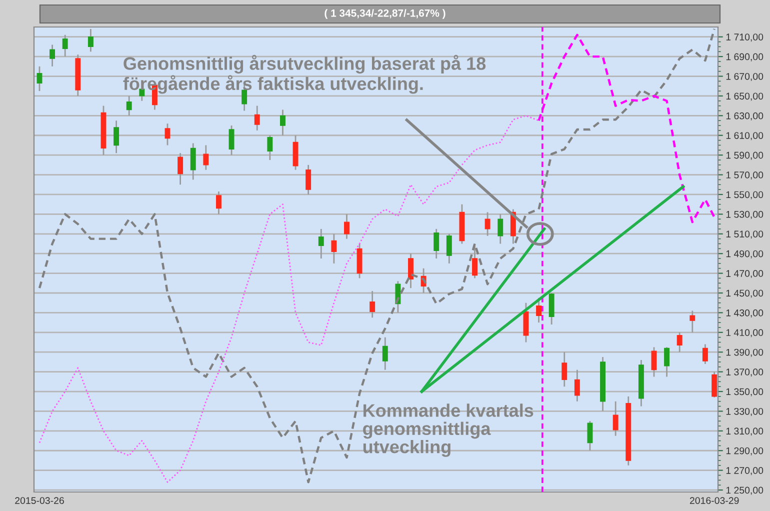 This screenshot has height=511, width=770. I want to click on y-tick-label: 1 410,00, so click(745, 333).